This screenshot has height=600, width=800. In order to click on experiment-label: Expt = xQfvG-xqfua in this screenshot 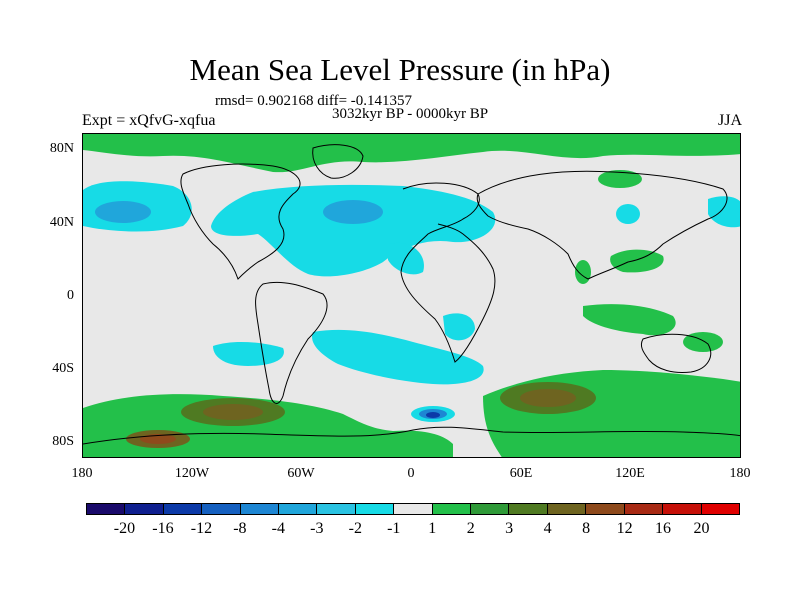, I will do `click(149, 120)`.